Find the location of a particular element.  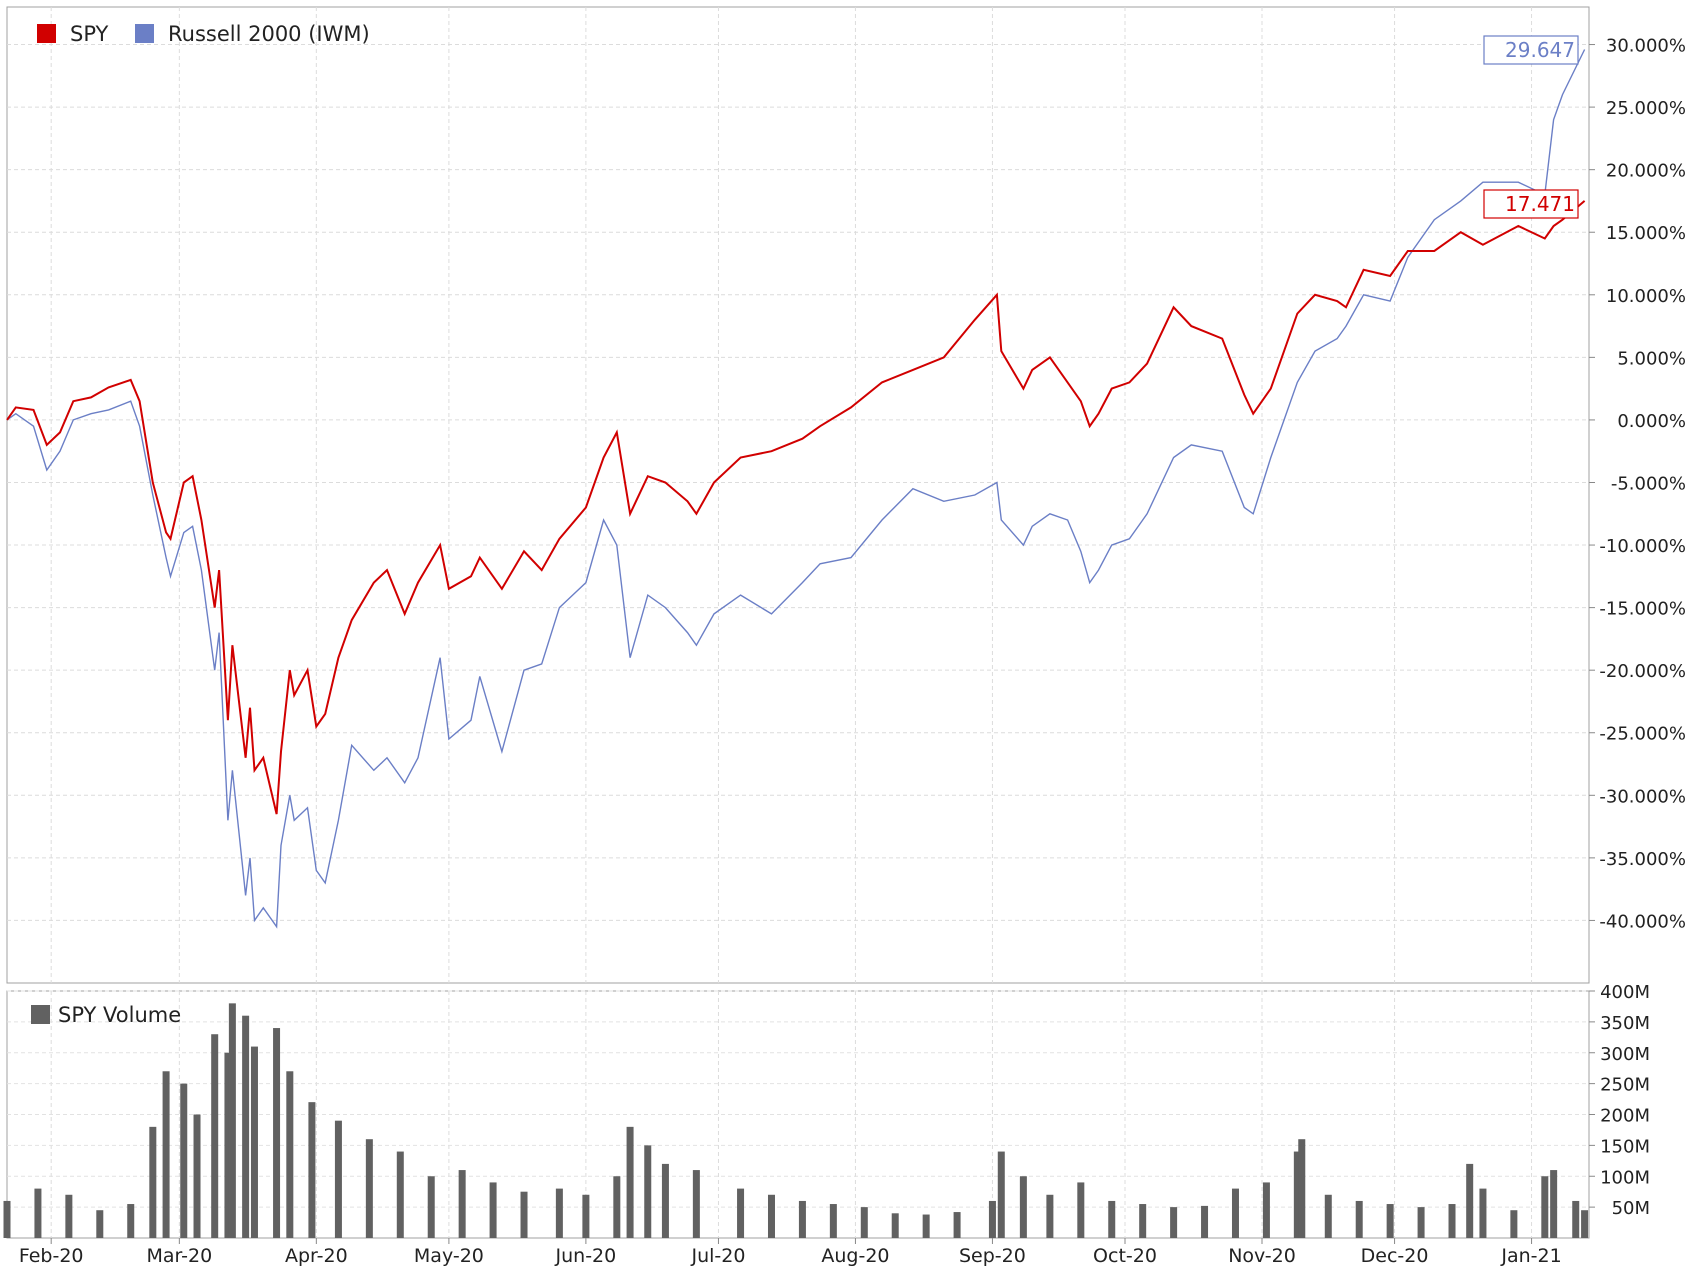

x-tick-label: May-20 is located at coordinates (449, 1256).